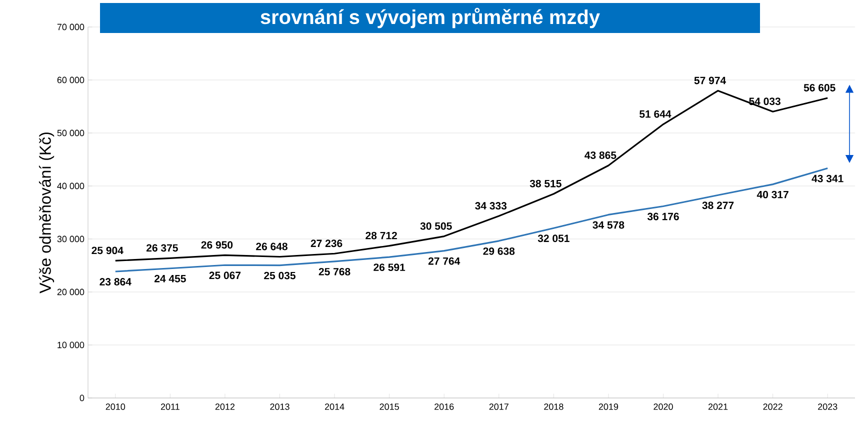  What do you see at coordinates (334, 407) in the screenshot?
I see `x-tick-label: 2014` at bounding box center [334, 407].